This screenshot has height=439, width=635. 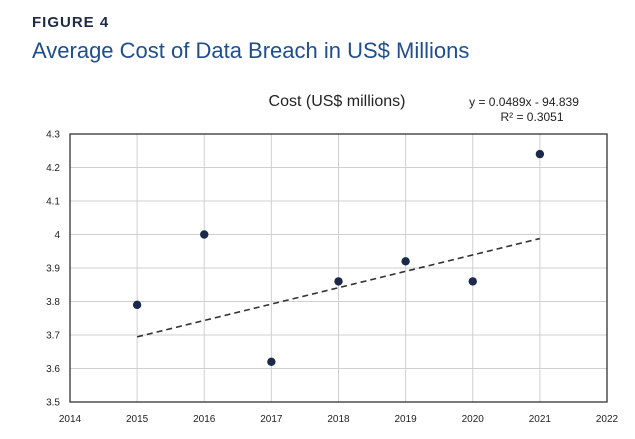 I want to click on y-tick-label: 4, so click(x=57, y=235).